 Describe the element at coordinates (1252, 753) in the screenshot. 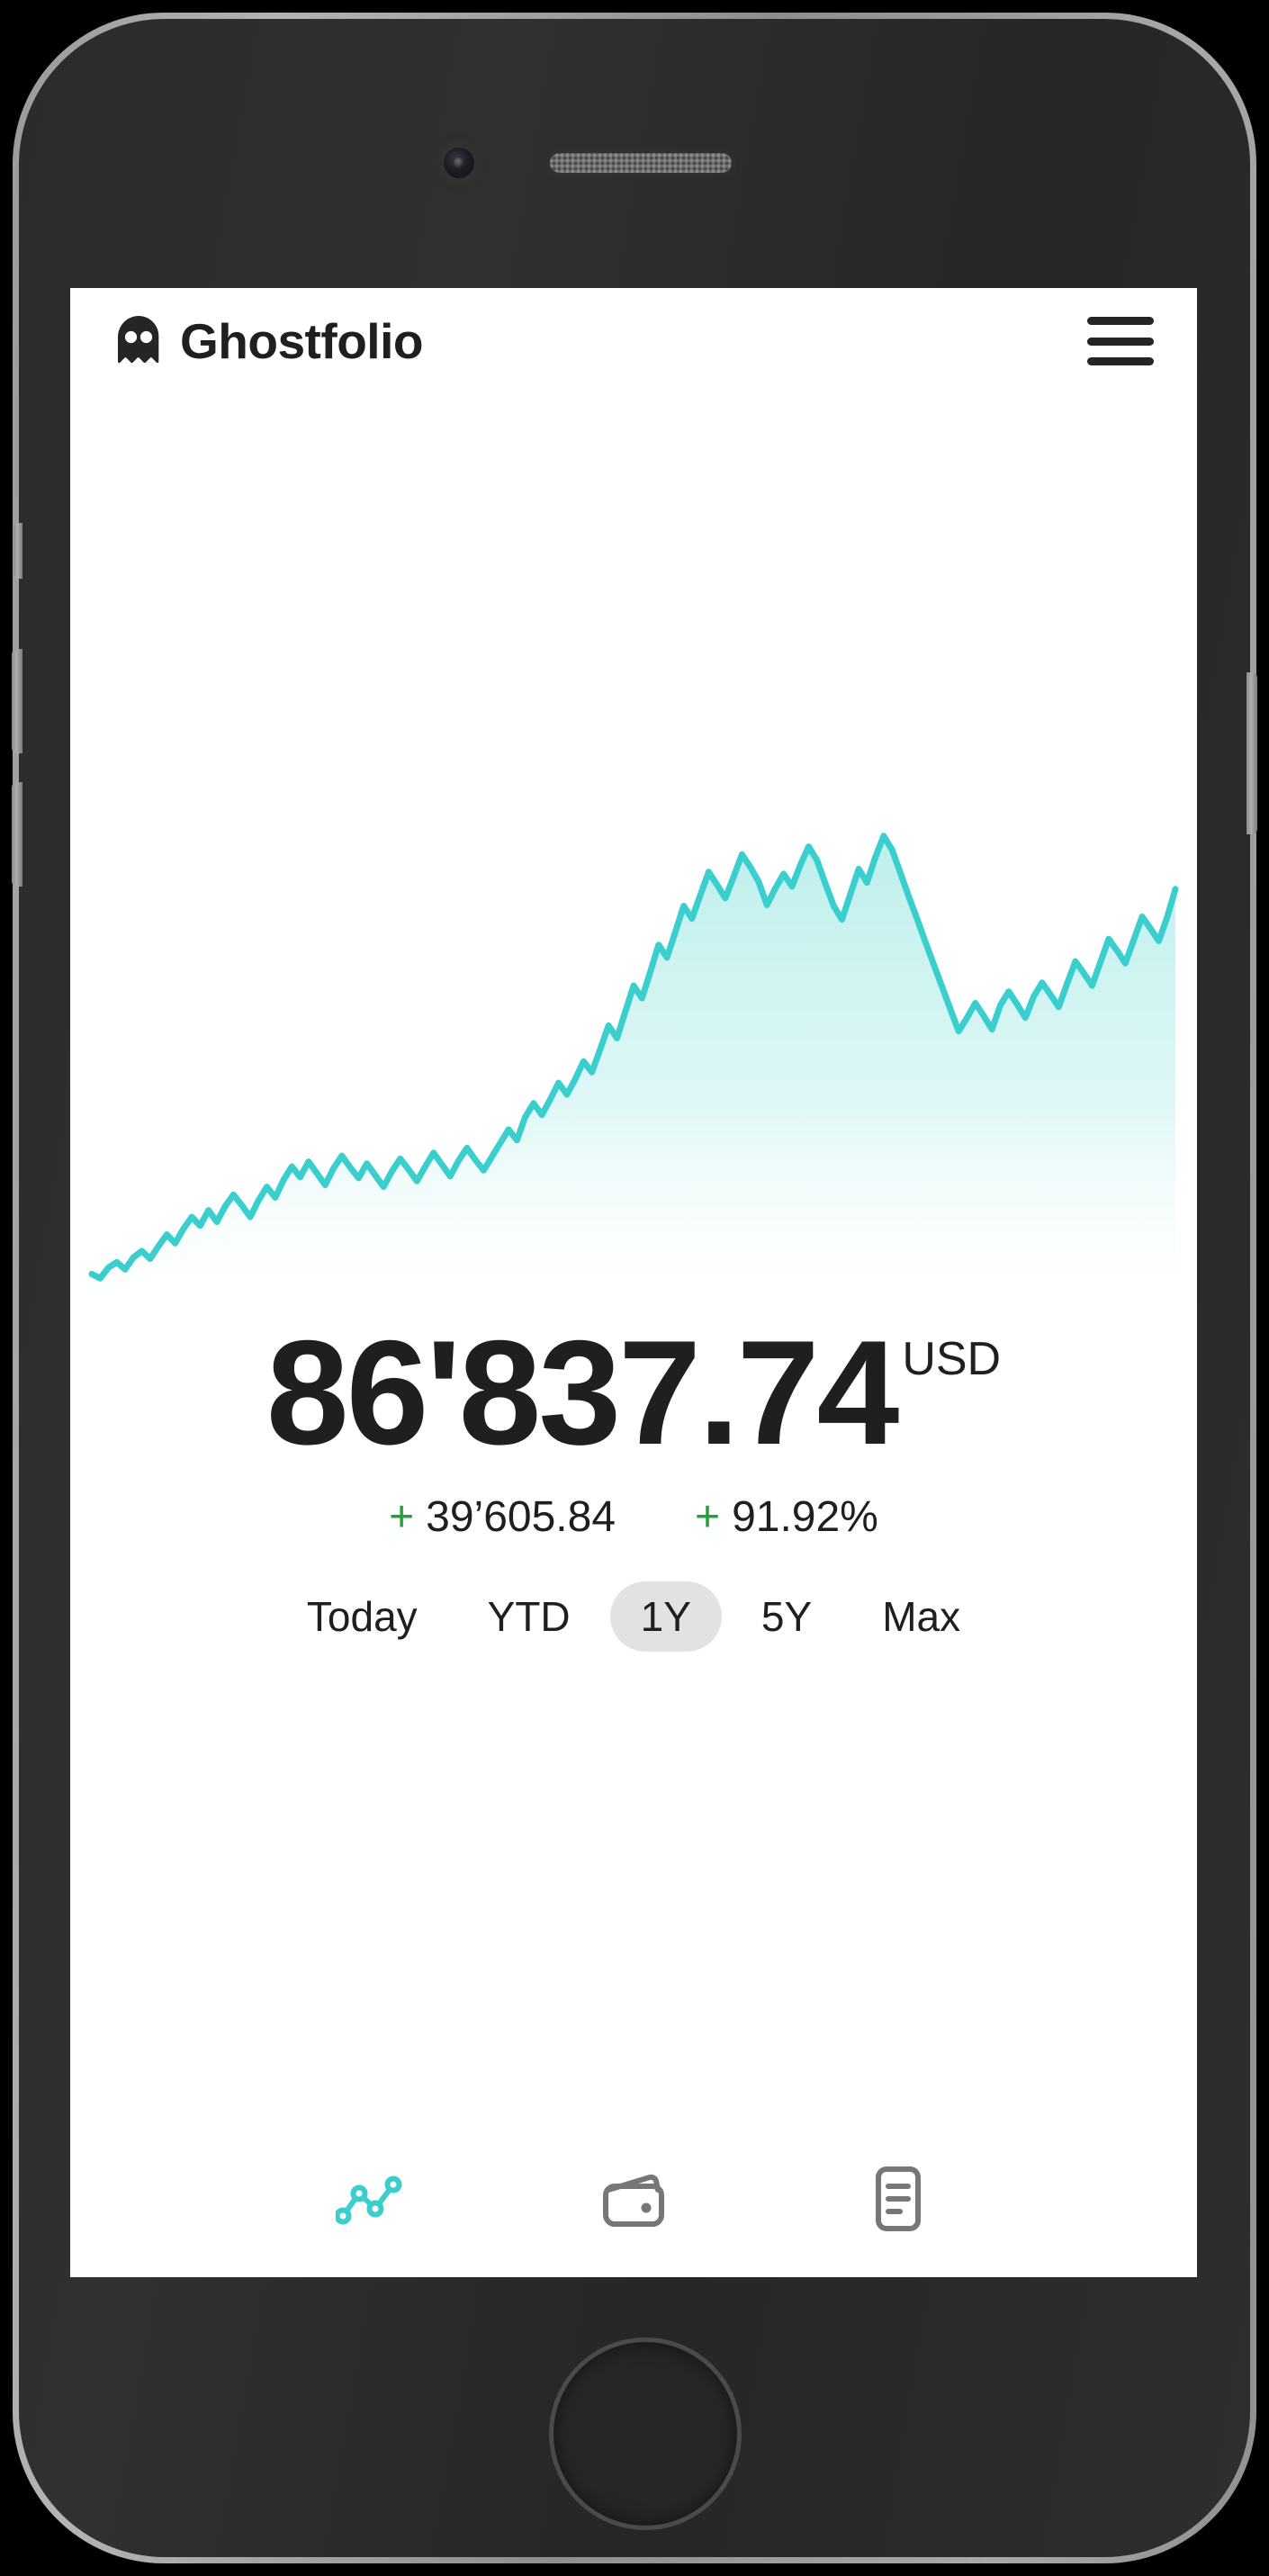

I see `power-button` at that location.